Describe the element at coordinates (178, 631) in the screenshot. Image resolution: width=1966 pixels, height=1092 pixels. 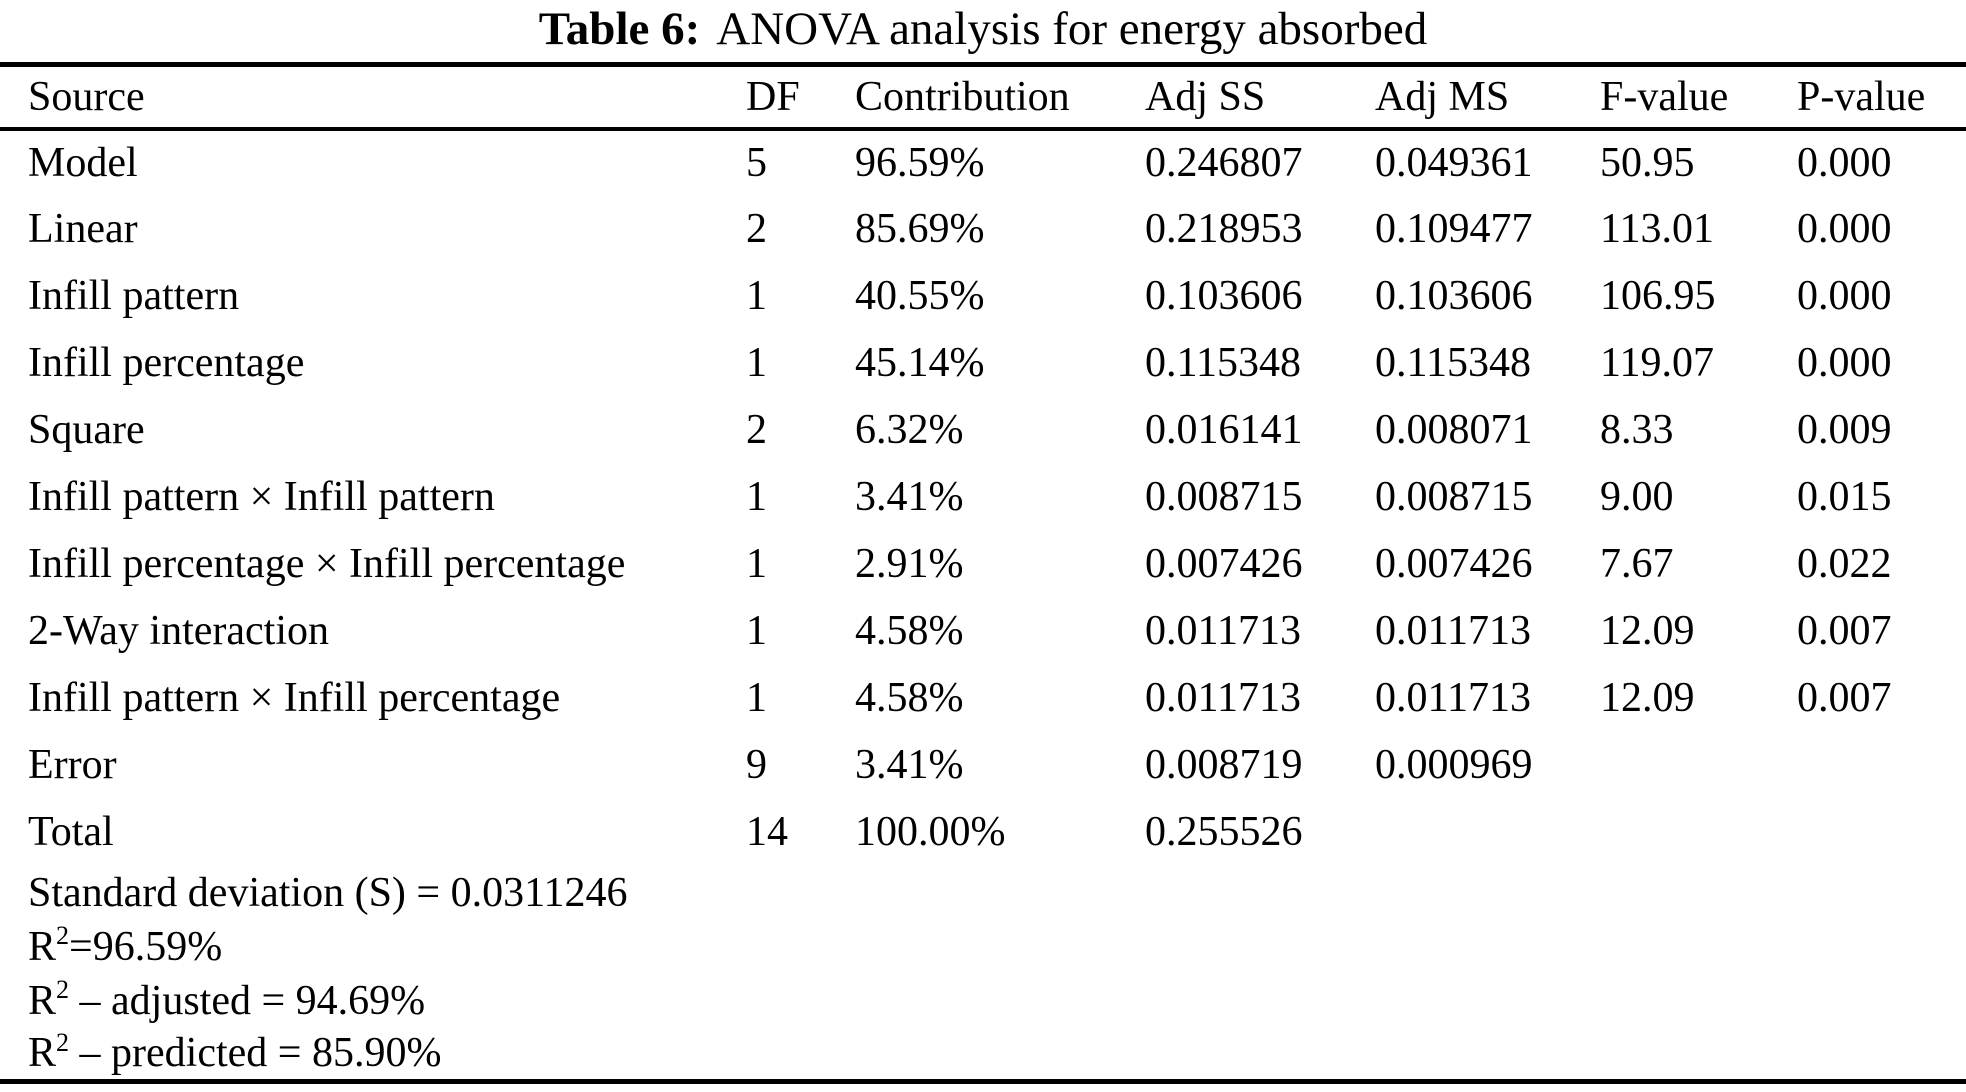
I see `cell-source: 2-Way interaction` at that location.